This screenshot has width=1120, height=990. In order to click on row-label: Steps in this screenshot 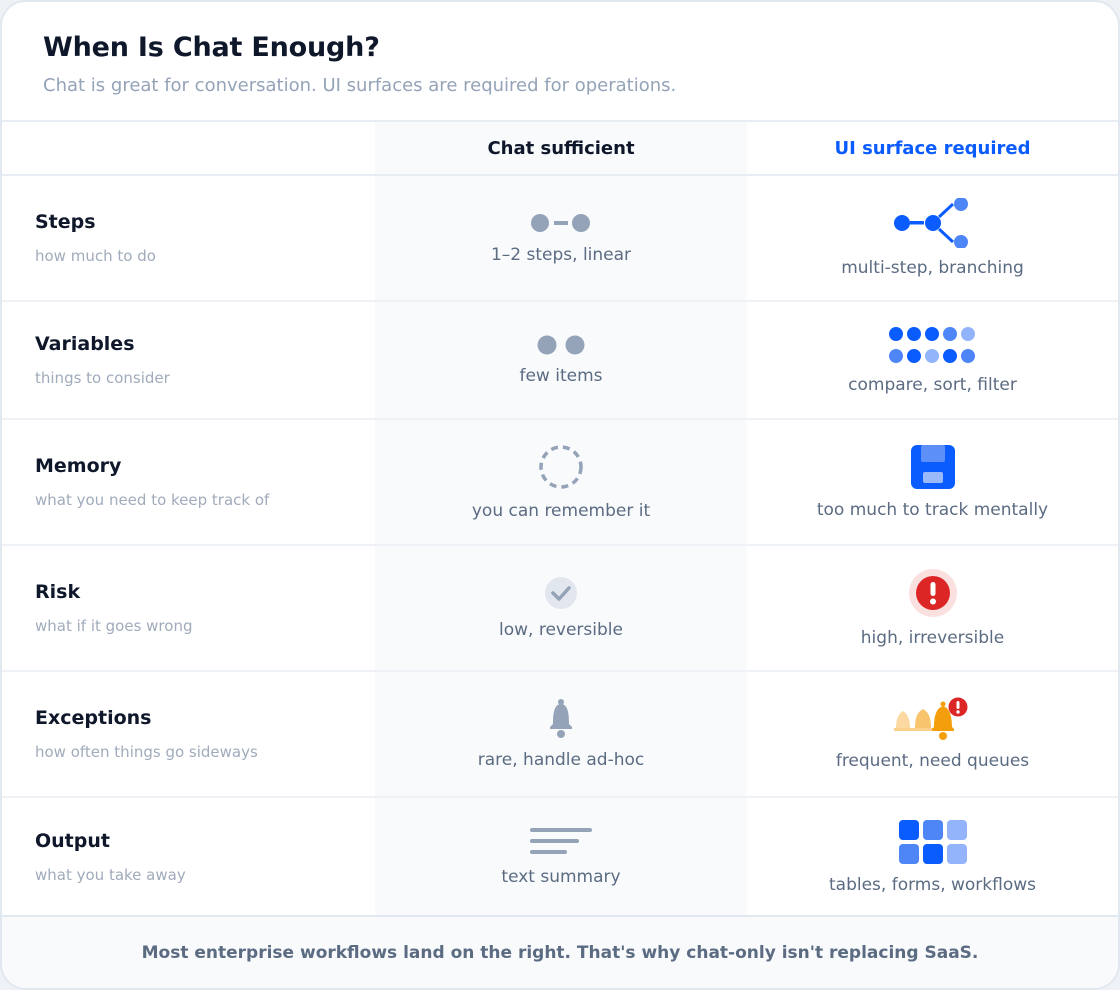, I will do `click(65, 222)`.